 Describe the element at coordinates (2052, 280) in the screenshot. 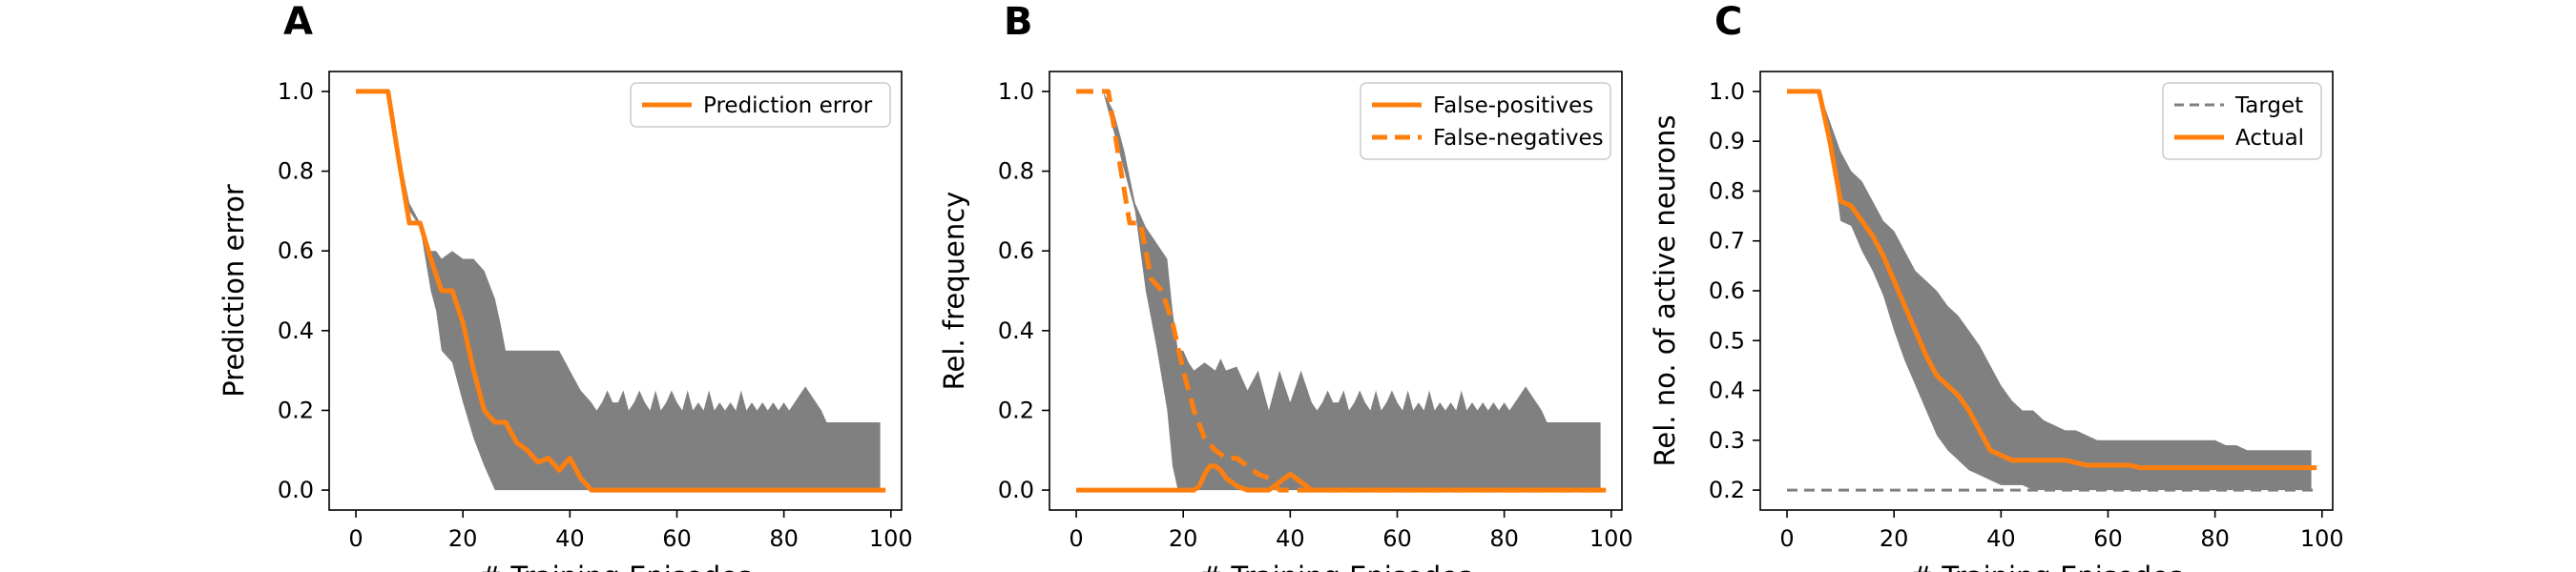

I see `series-line-actual` at that location.